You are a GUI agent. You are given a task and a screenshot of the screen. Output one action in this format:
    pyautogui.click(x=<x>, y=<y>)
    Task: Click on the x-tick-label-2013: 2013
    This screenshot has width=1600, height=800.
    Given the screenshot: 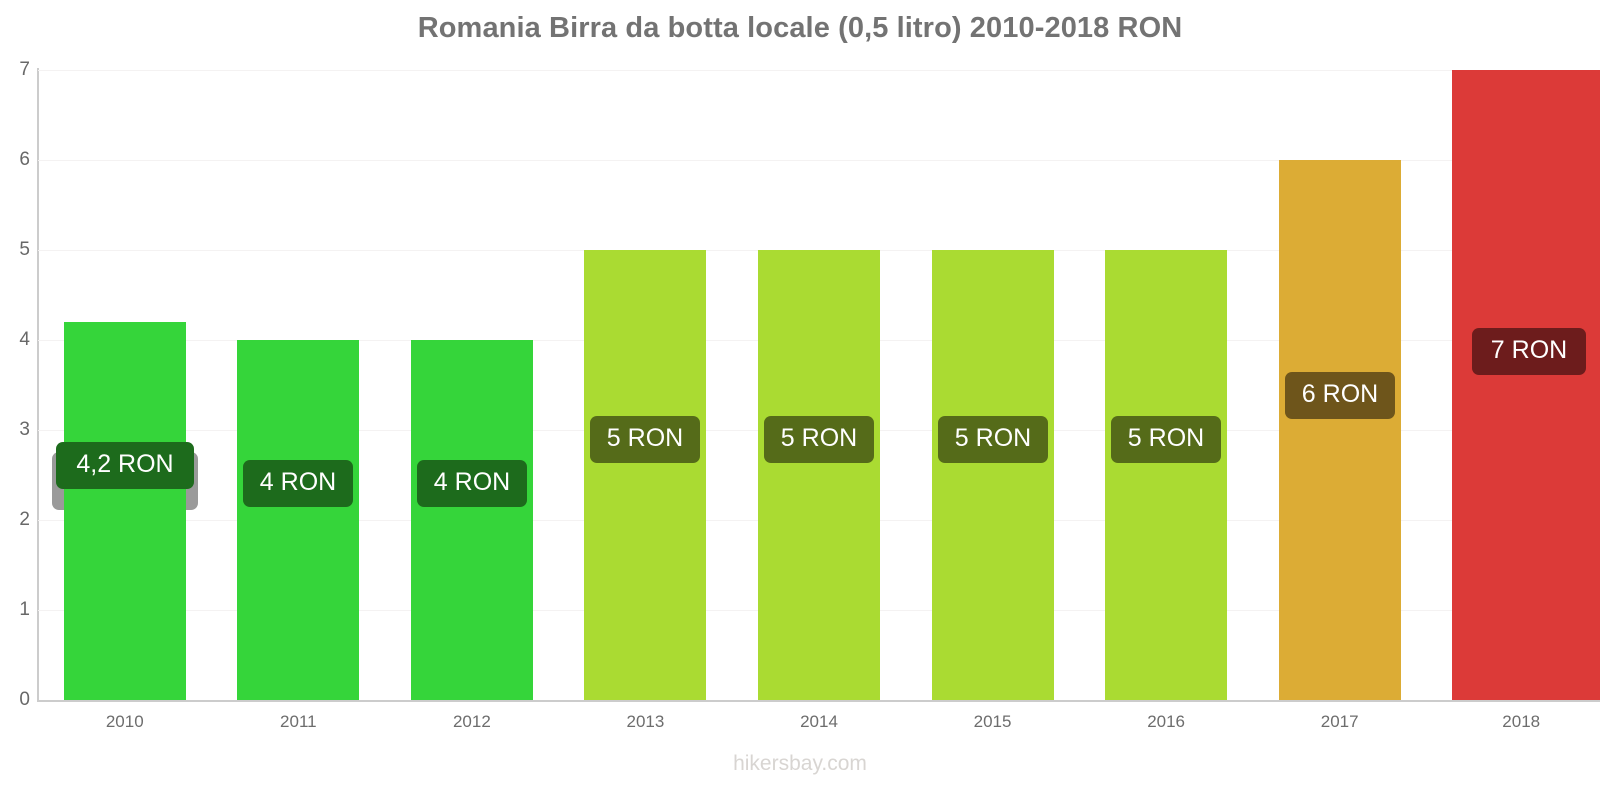 What is the action you would take?
    pyautogui.click(x=645, y=721)
    